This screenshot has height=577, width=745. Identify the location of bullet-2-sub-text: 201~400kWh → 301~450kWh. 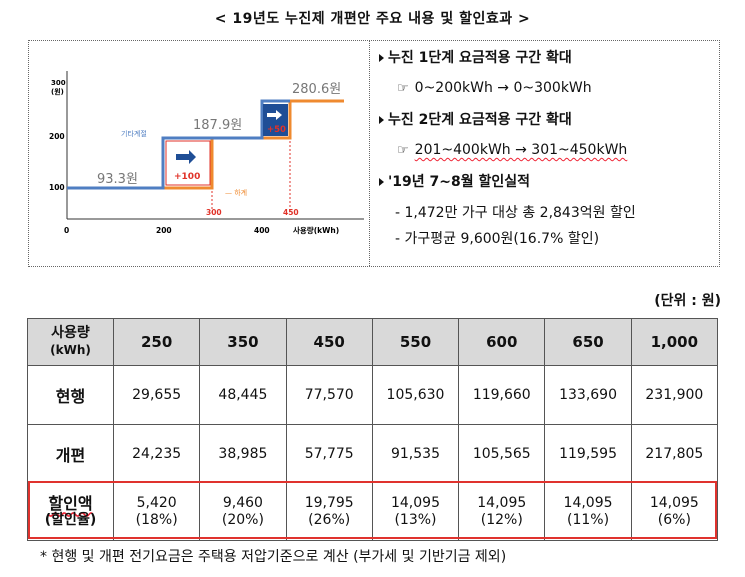
(521, 150).